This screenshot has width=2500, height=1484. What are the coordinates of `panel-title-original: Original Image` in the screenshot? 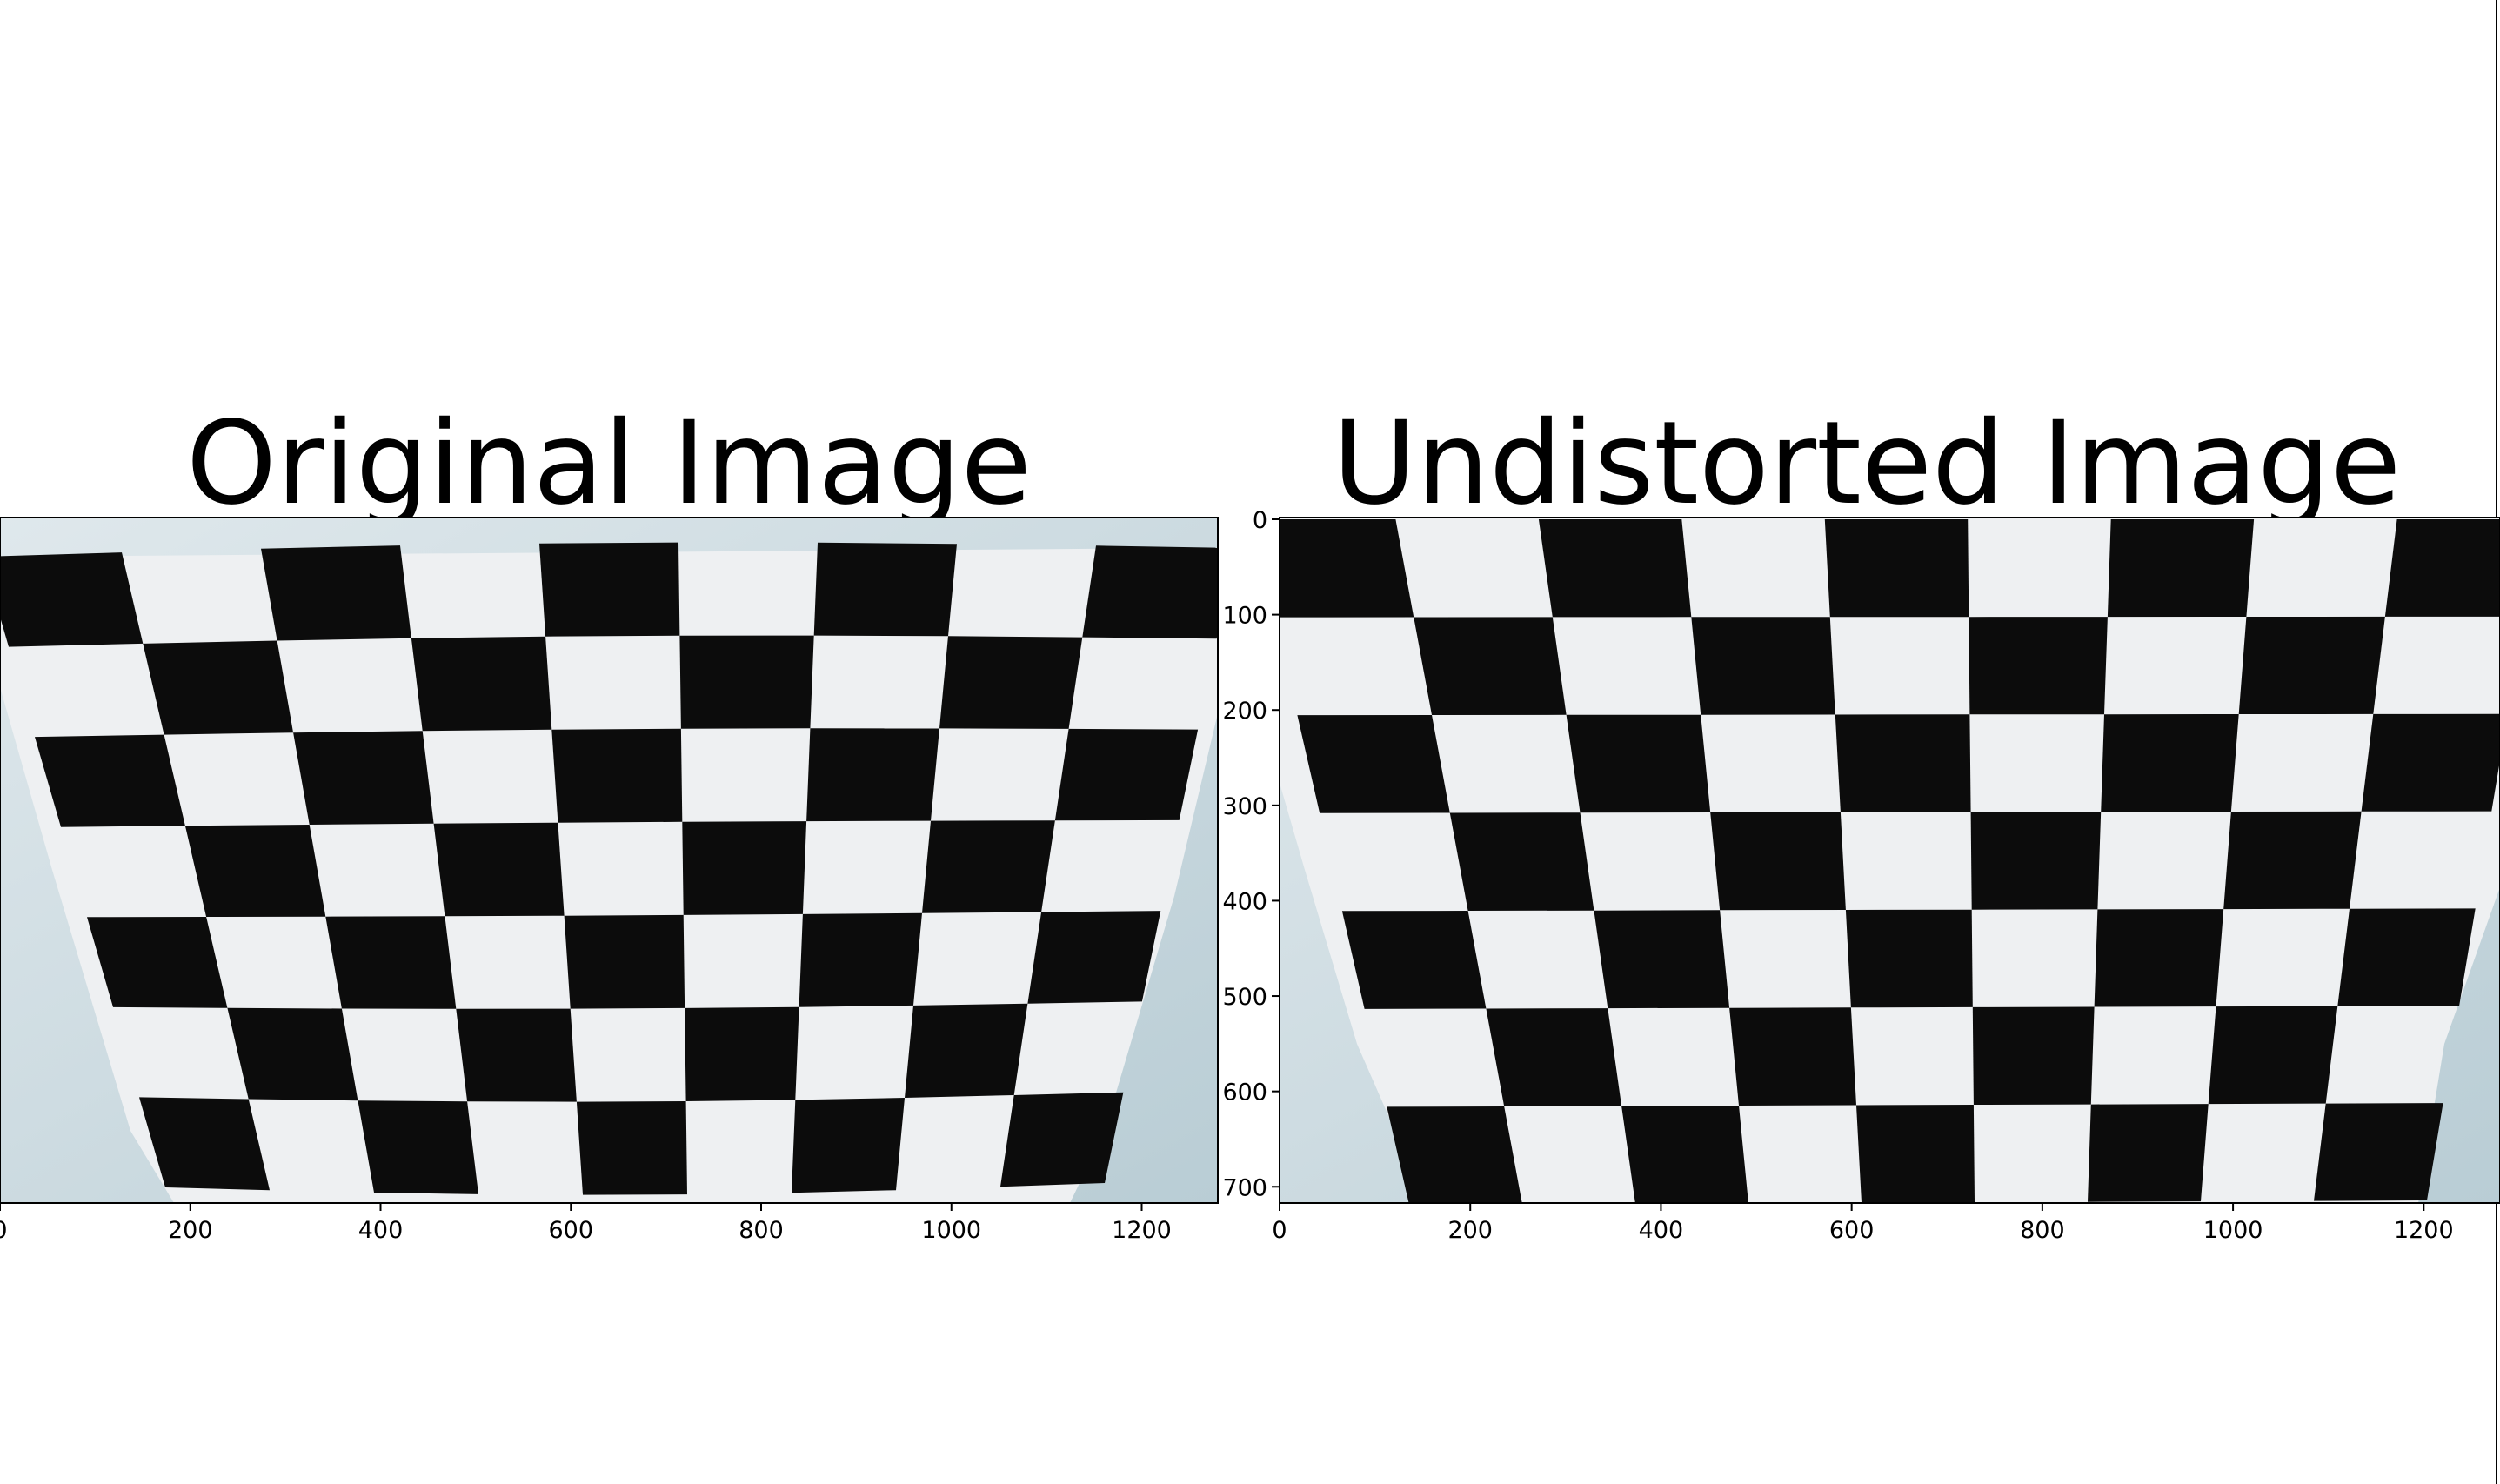 It's located at (609, 464).